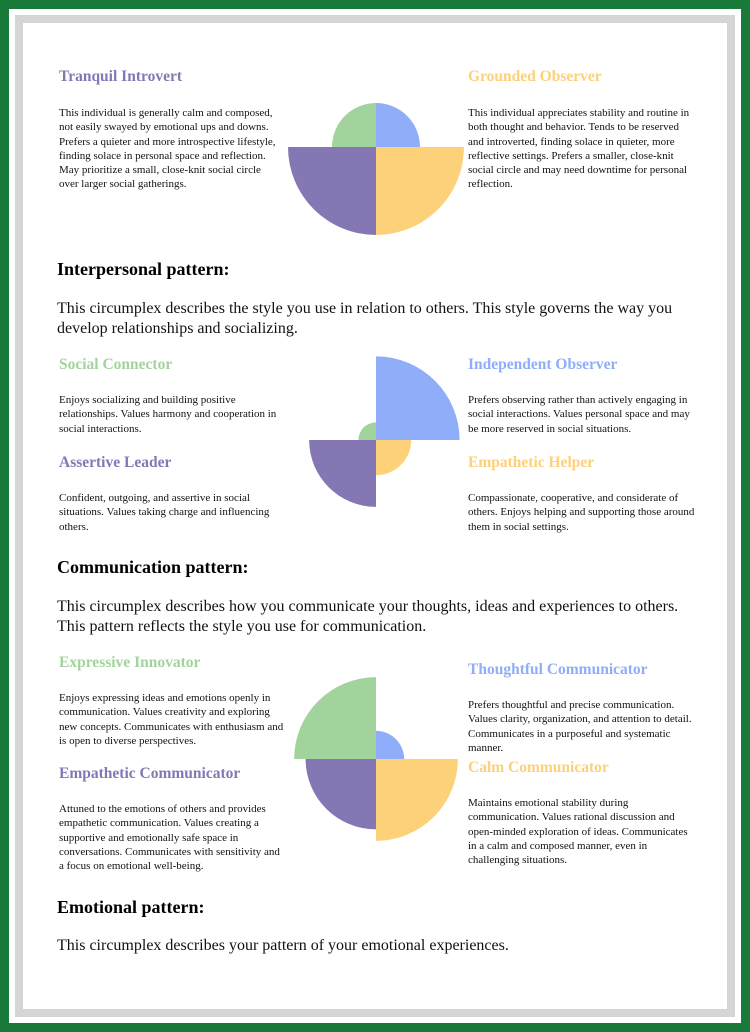 Image resolution: width=750 pixels, height=1032 pixels. Describe the element at coordinates (116, 364) in the screenshot. I see `card-title: Social Connector` at that location.